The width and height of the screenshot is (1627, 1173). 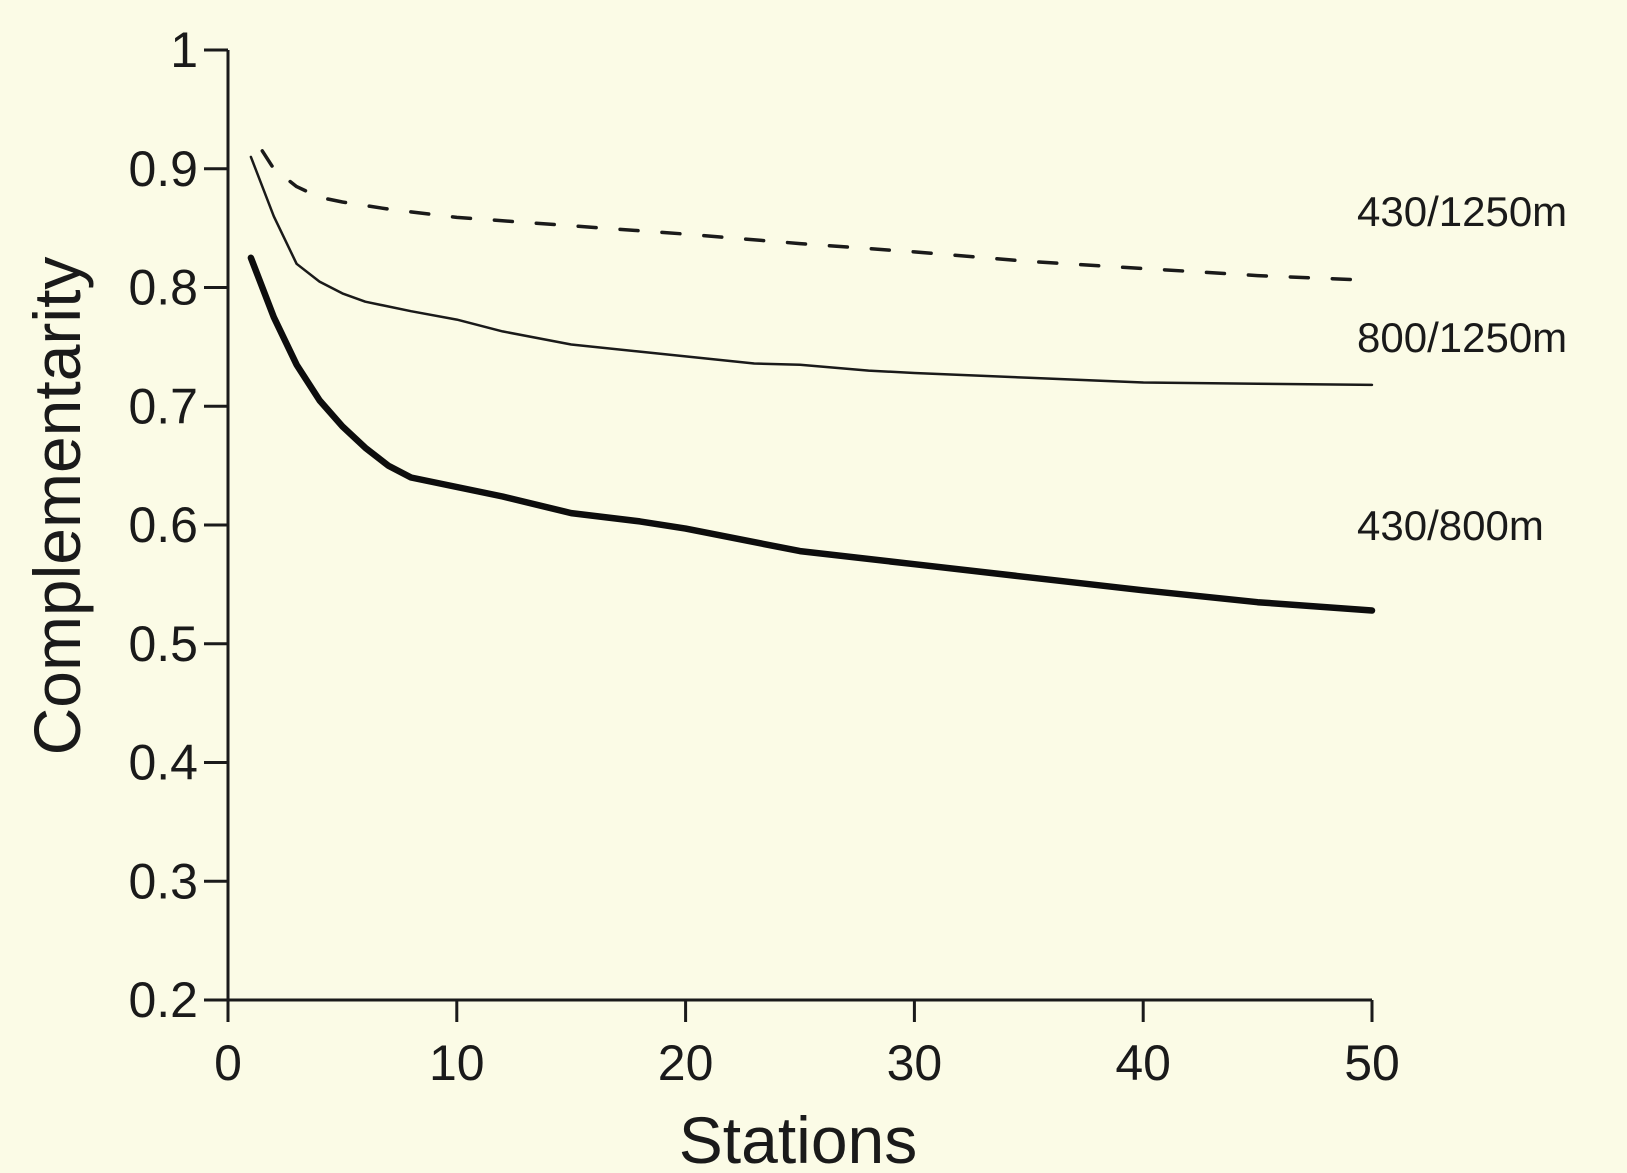 What do you see at coordinates (1462, 211) in the screenshot?
I see `series-label-430-1250m: 430/1250m` at bounding box center [1462, 211].